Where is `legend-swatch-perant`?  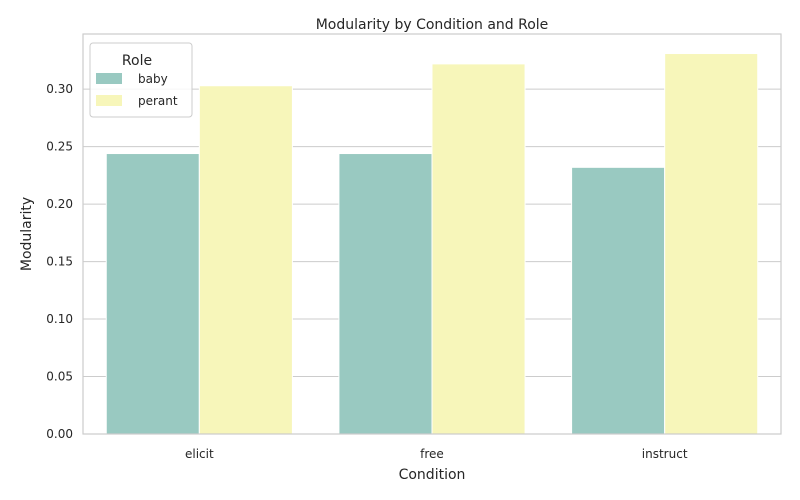 legend-swatch-perant is located at coordinates (109, 100).